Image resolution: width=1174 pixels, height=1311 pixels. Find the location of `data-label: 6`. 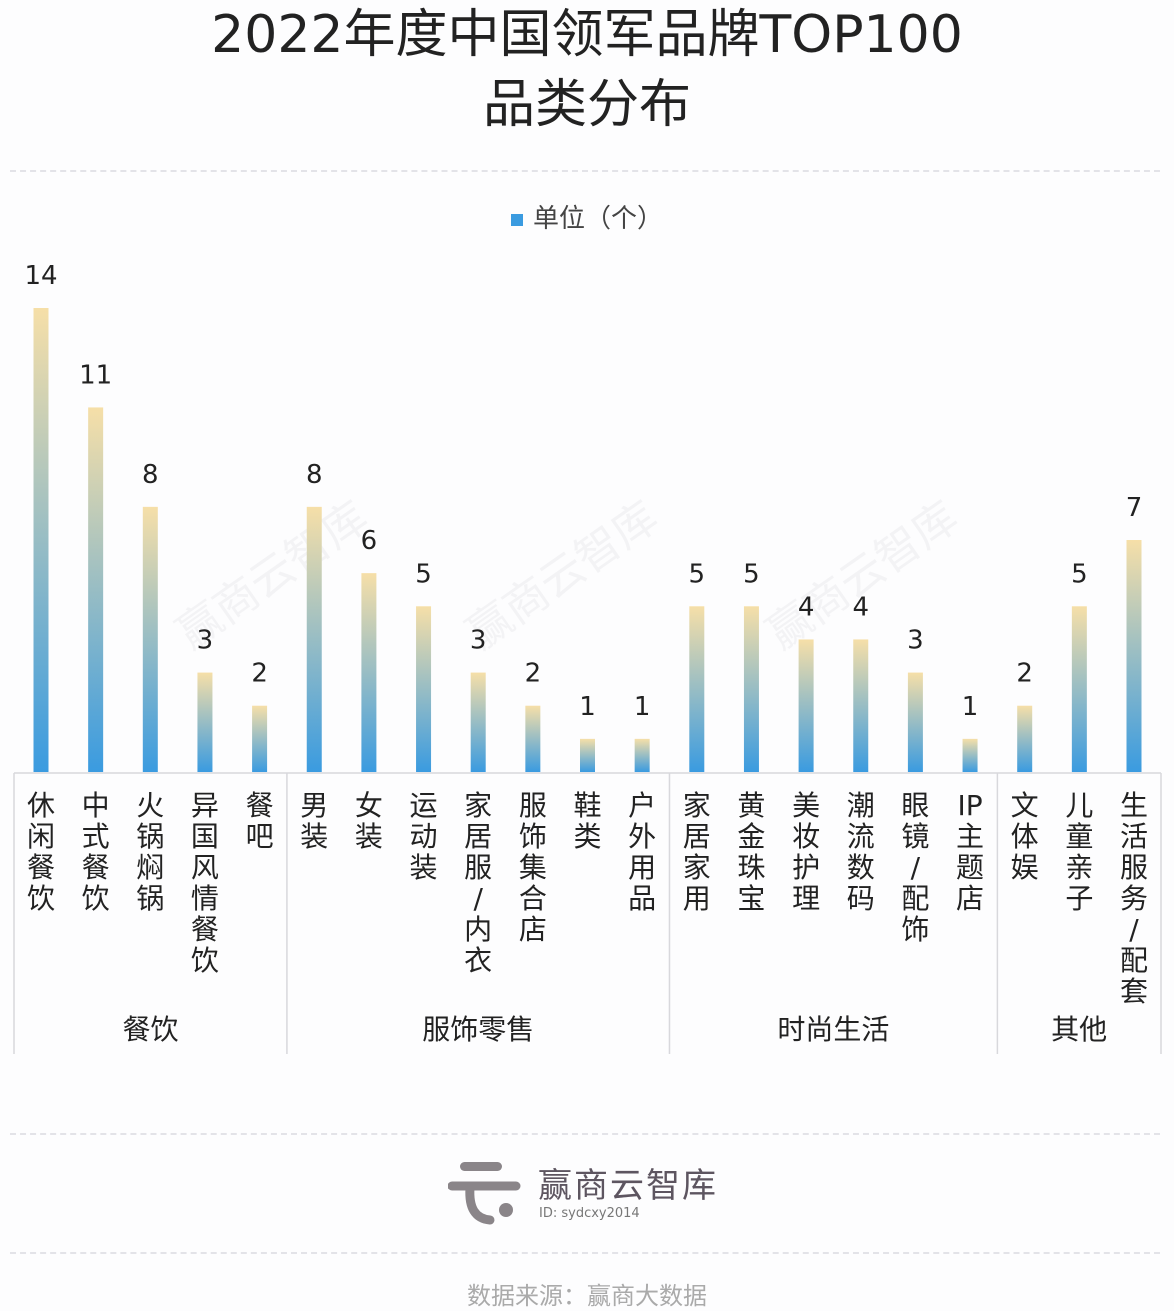

data-label: 6 is located at coordinates (369, 541).